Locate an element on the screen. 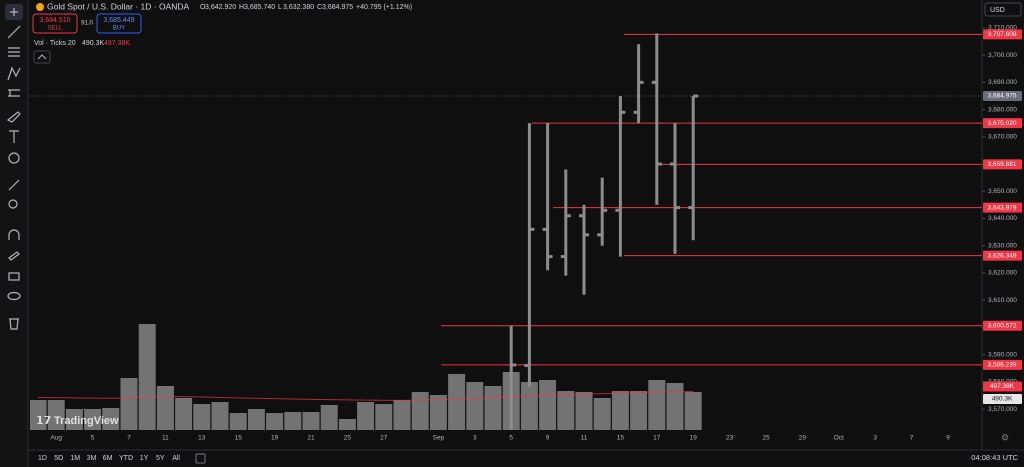 This screenshot has width=1024, height=467. ohlc-label: C is located at coordinates (319, 7).